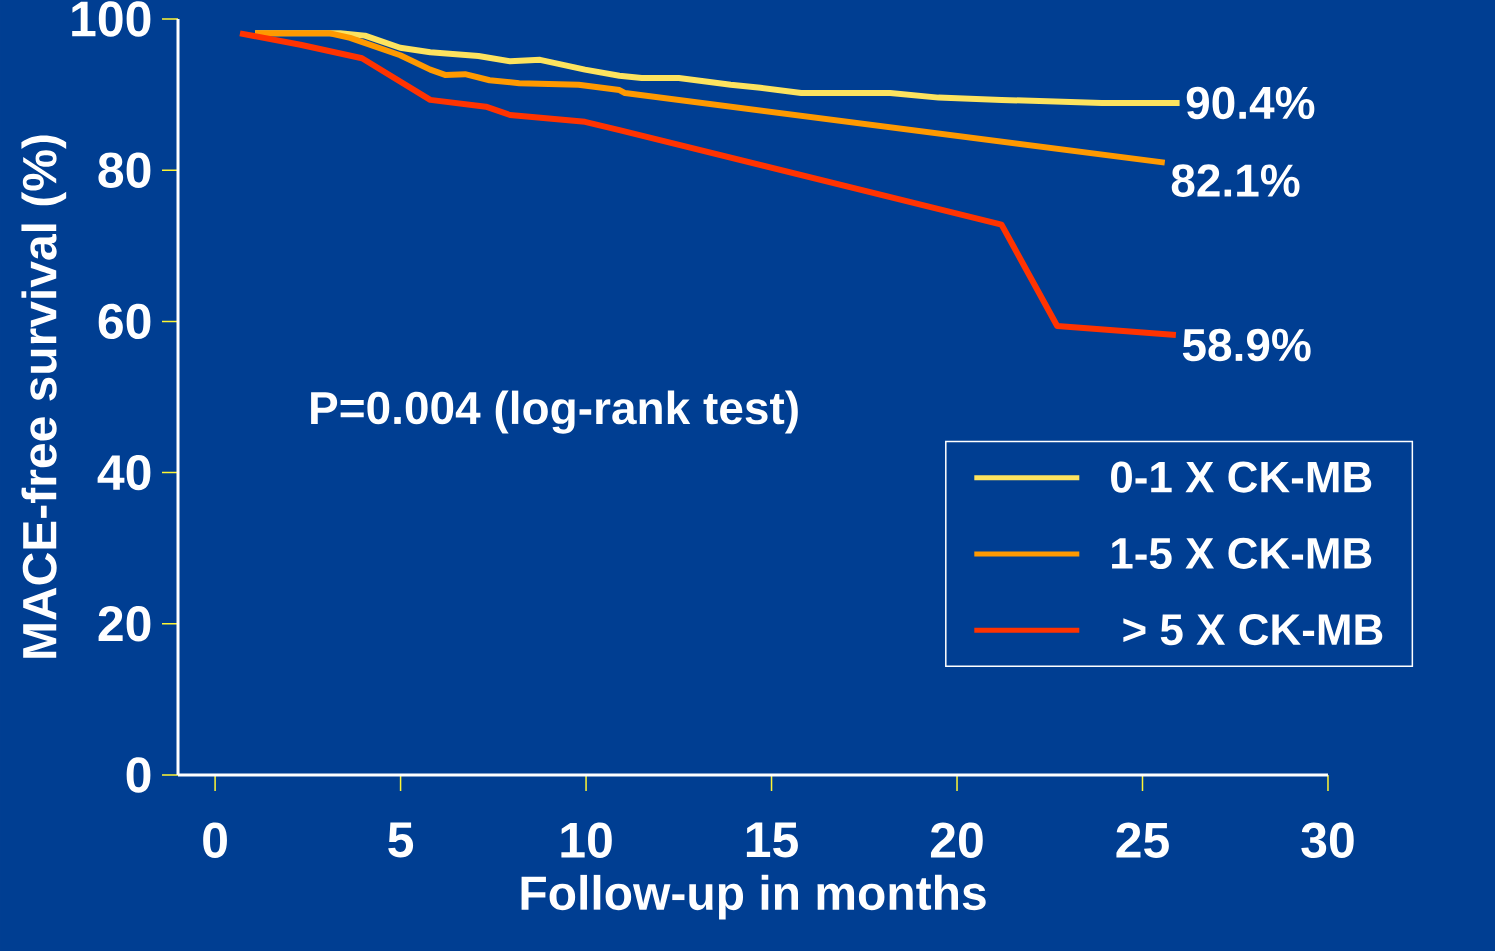 This screenshot has width=1495, height=951. Describe the element at coordinates (753, 897) in the screenshot. I see `x-axis-title: Follow-up in months` at that location.